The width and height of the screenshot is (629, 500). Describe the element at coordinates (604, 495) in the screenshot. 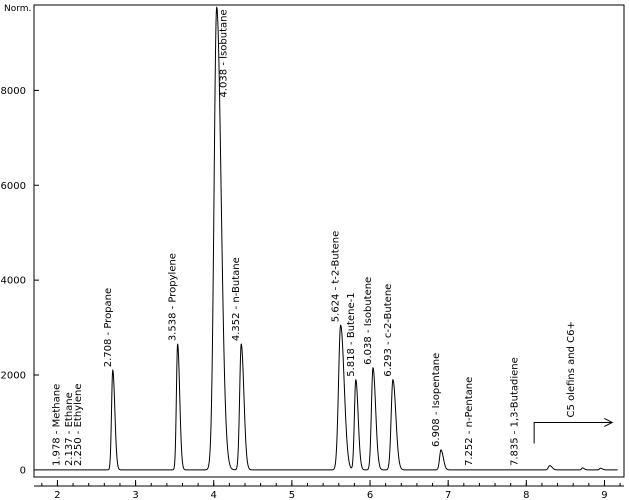

I see `x-tick-label: 9` at that location.